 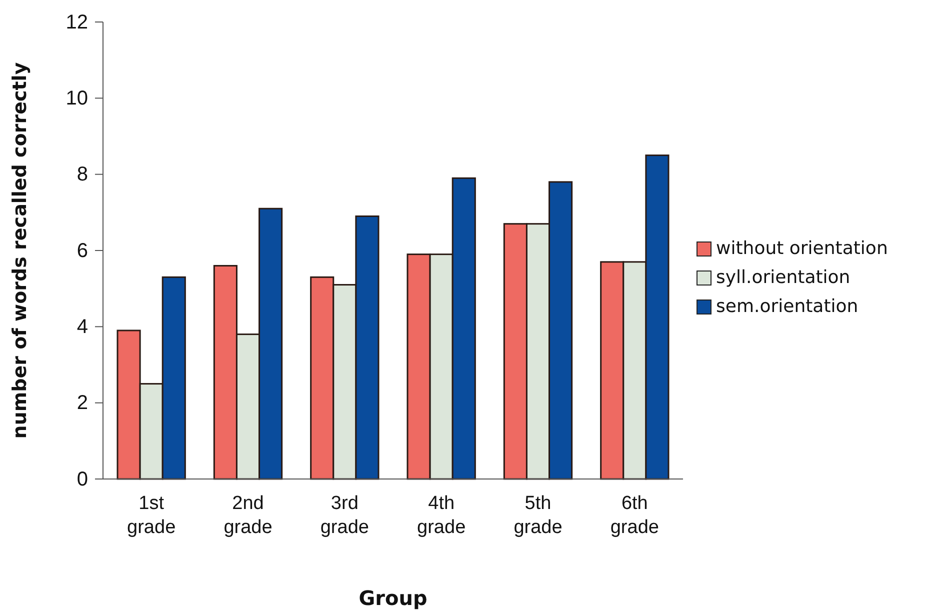 I want to click on x-axis-title: Group, so click(x=393, y=598).